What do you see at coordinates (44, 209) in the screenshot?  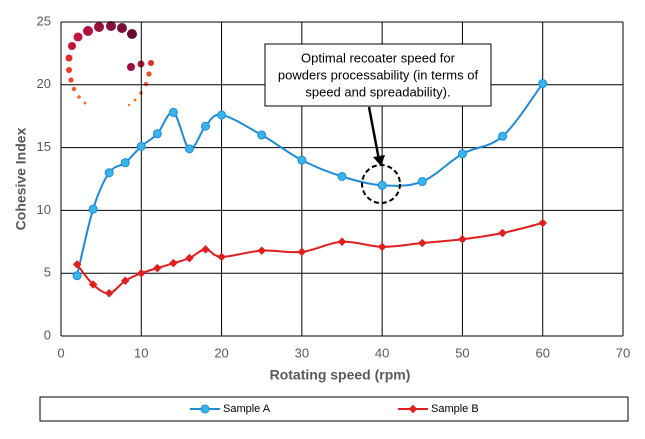 I see `y-tick-label: 10` at bounding box center [44, 209].